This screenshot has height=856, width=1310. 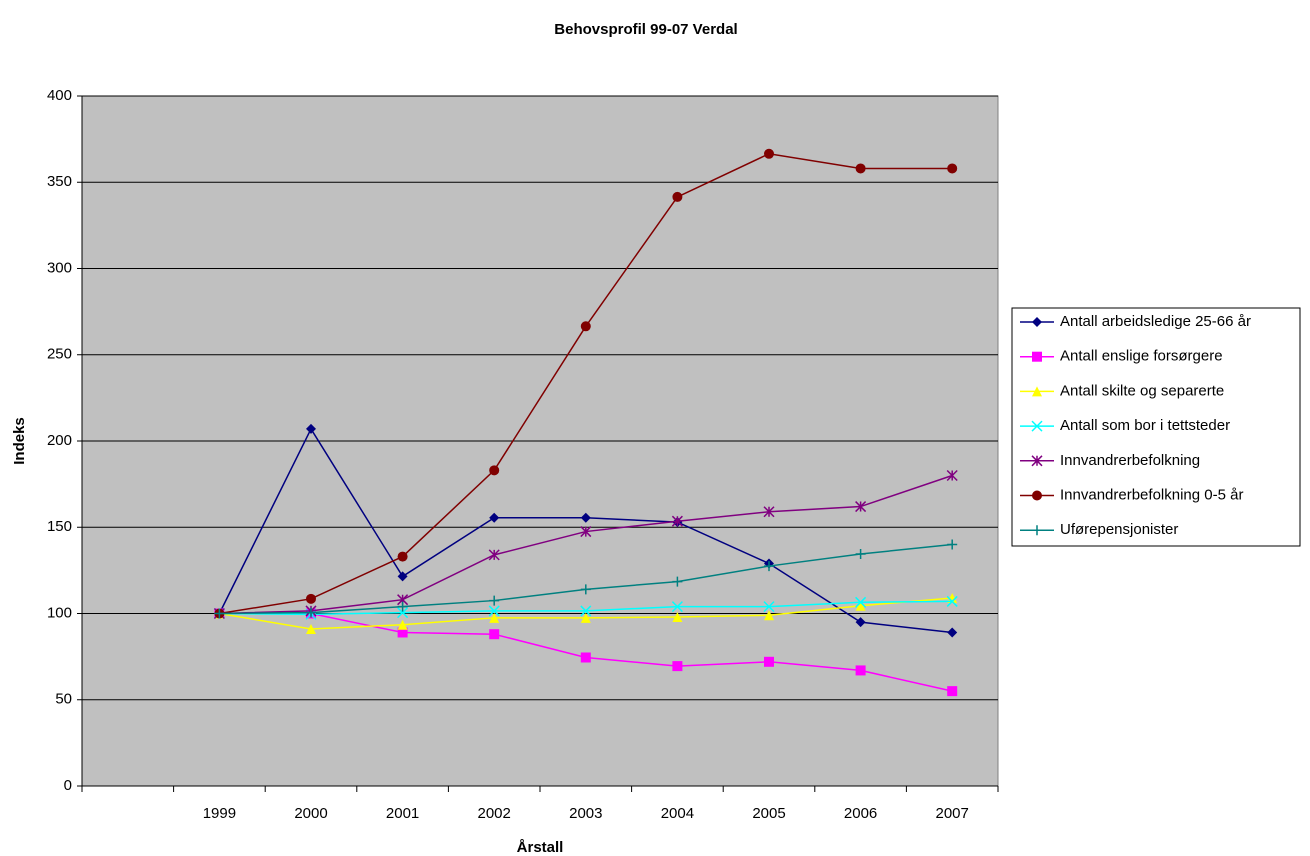 I want to click on x-tick-label: 2006, so click(x=860, y=813).